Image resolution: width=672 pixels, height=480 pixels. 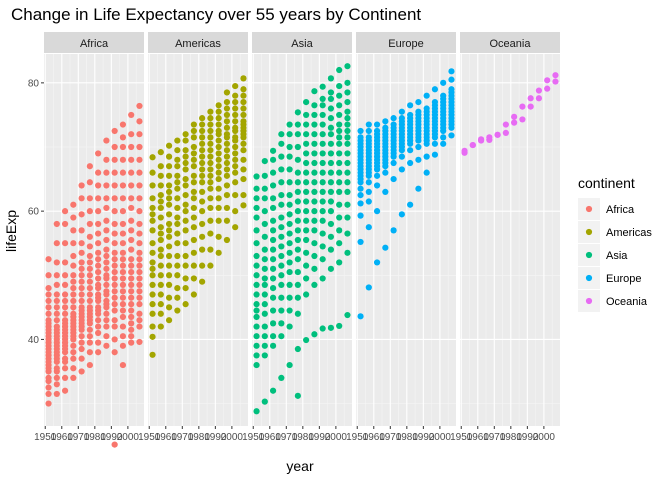 What do you see at coordinates (36, 212) in the screenshot?
I see `y-axis: 40 60 80` at bounding box center [36, 212].